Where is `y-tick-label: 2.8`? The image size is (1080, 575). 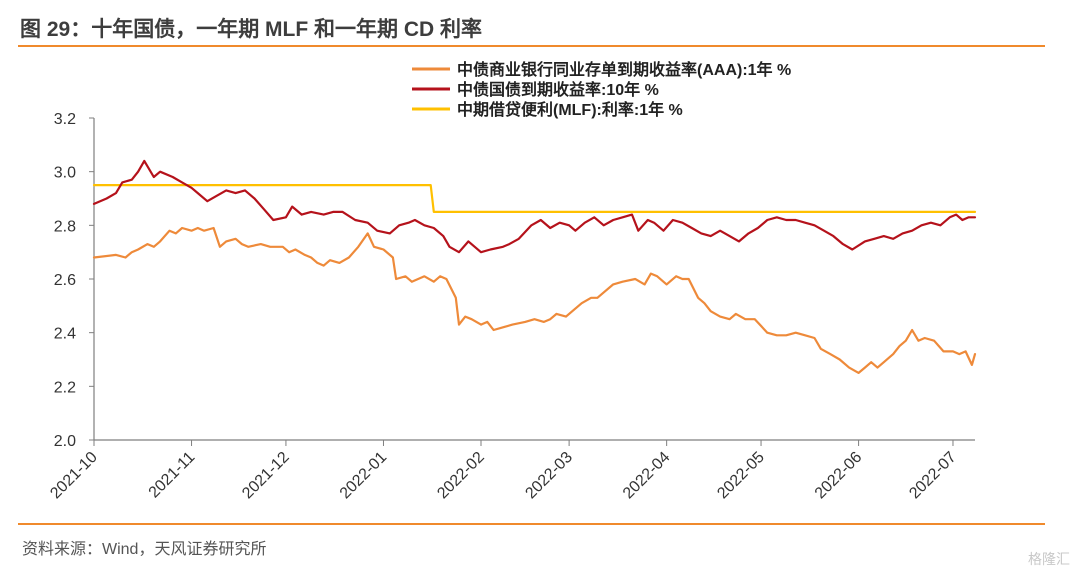
y-tick-label: 2.8 is located at coordinates (65, 226).